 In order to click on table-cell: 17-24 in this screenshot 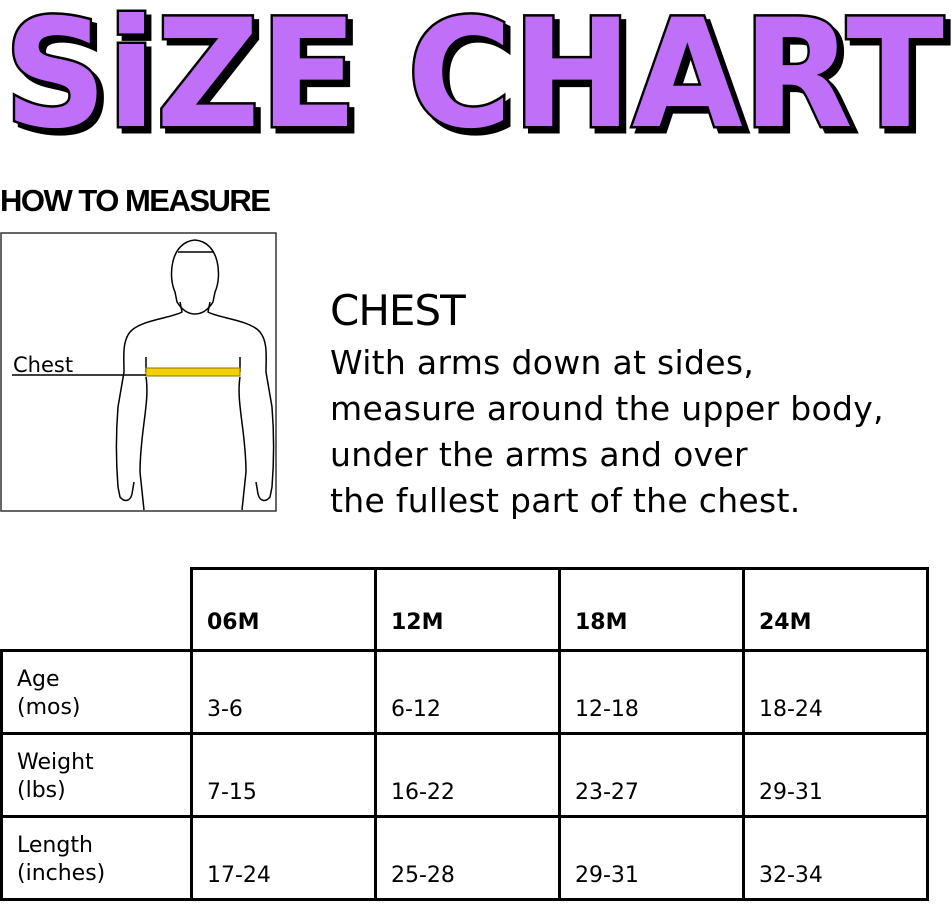, I will do `click(283, 858)`.